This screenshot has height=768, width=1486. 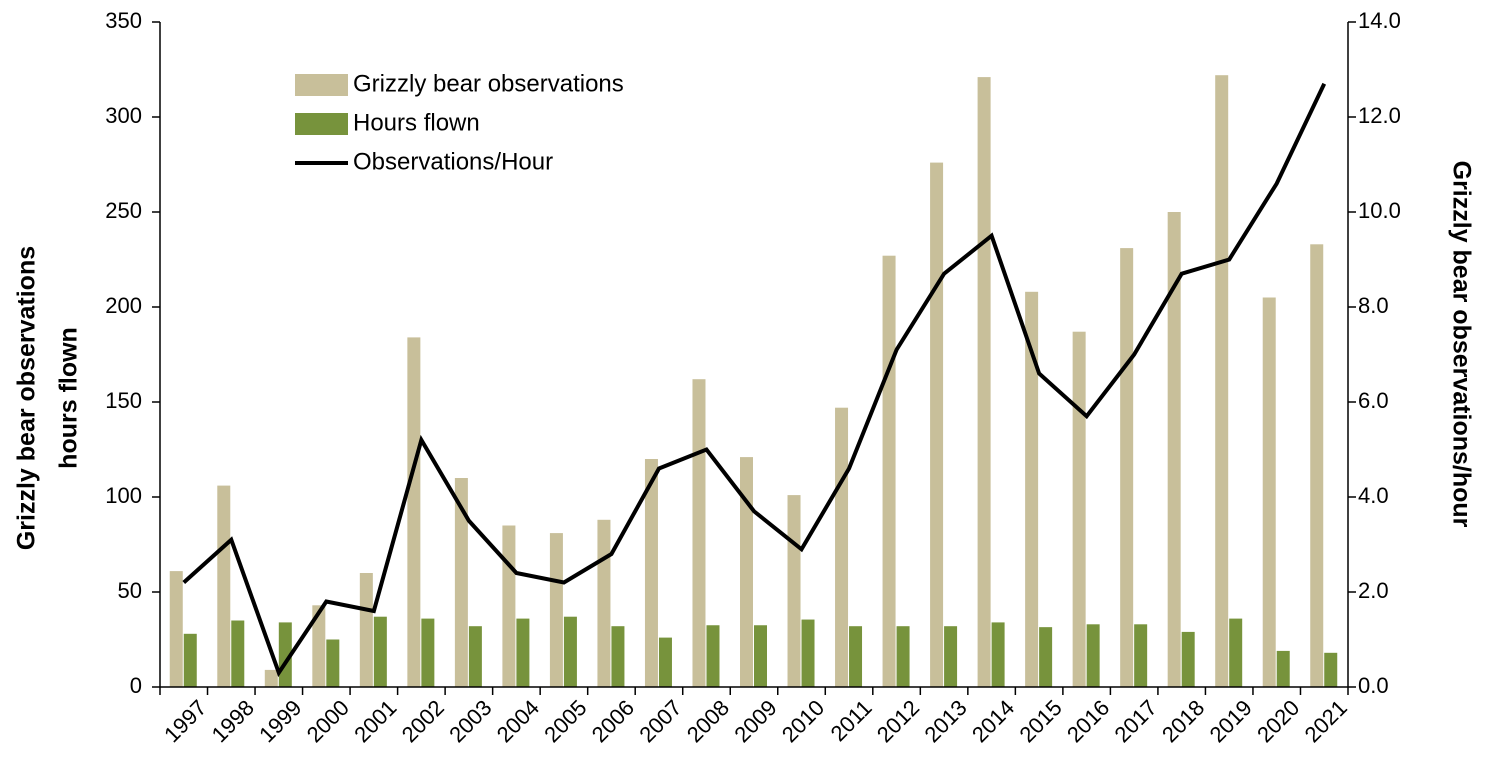 I want to click on y2-tick-label: 6.0, so click(x=1373, y=400).